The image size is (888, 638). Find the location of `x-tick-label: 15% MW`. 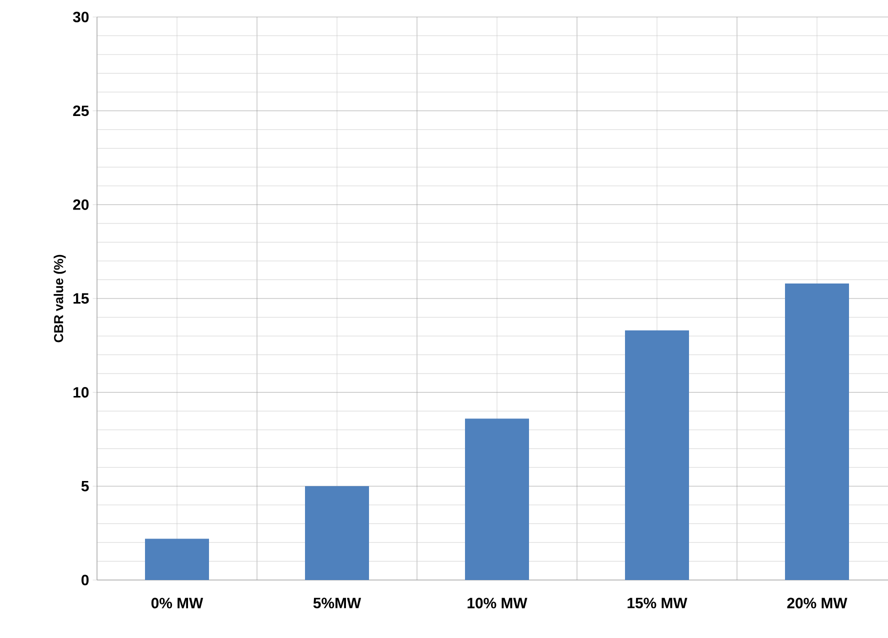

x-tick-label: 15% MW is located at coordinates (658, 603).